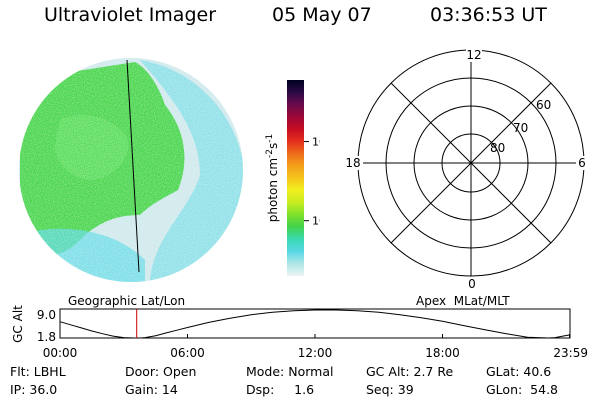  I want to click on colorbar: 100 10 photon cm-2s-1, so click(292, 178).